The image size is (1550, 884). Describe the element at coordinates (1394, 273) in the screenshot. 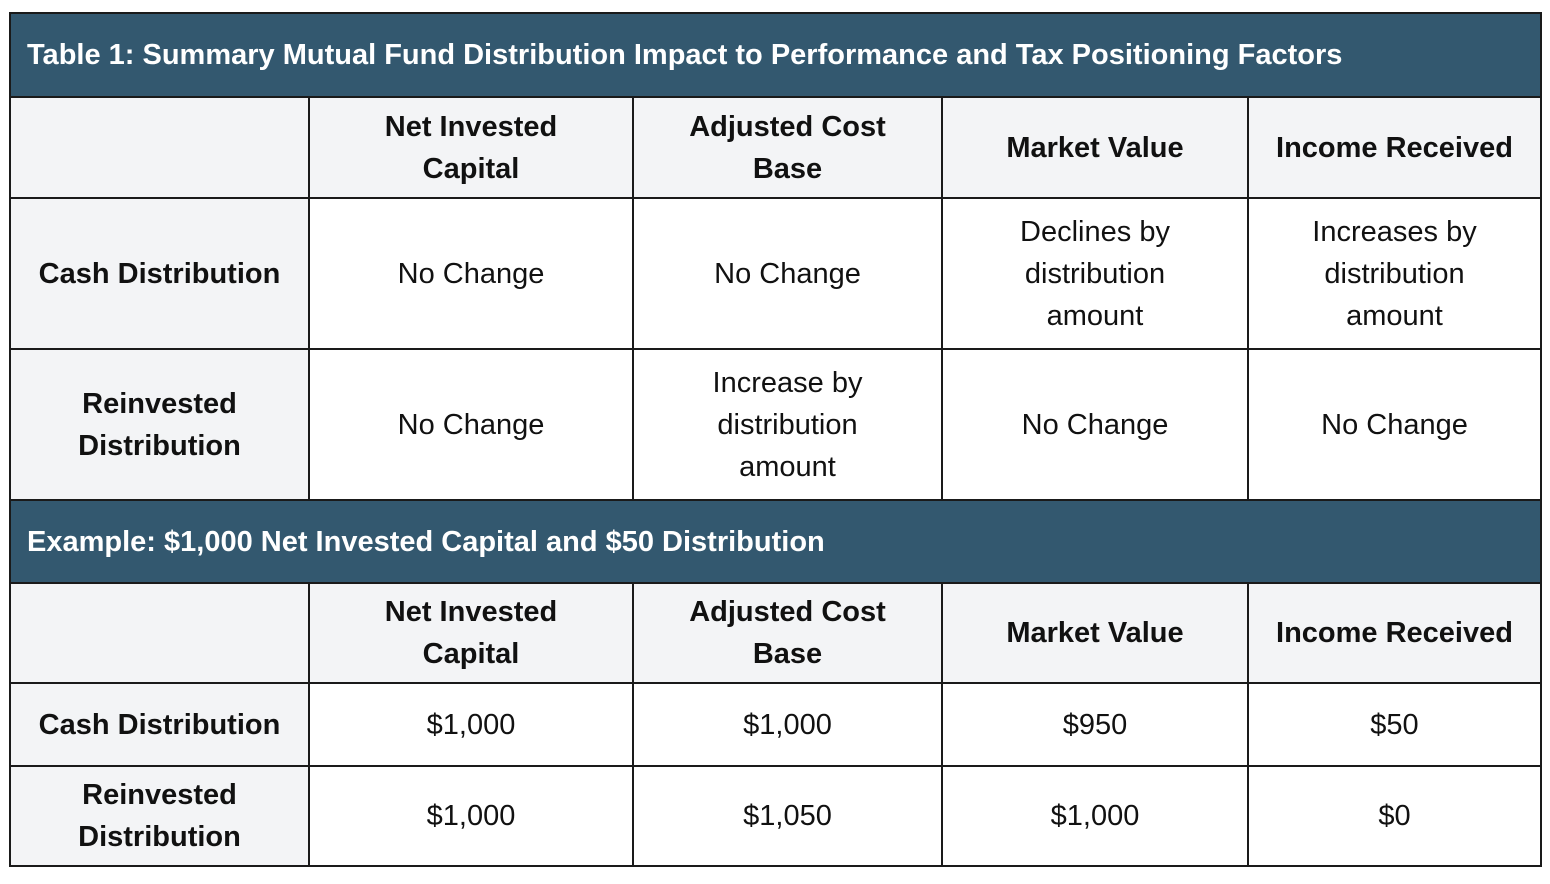

I see `table-cell: Increases by distribution amount` at that location.